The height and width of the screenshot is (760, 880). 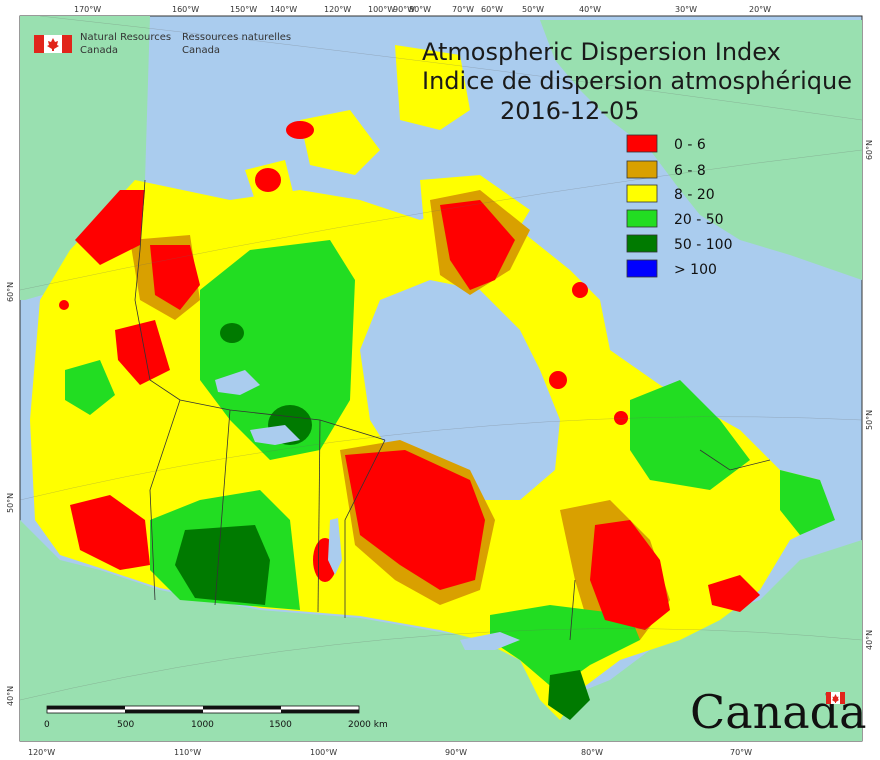 What do you see at coordinates (703, 245) in the screenshot?
I see `legend-label-50-100: 50 - 100` at bounding box center [703, 245].